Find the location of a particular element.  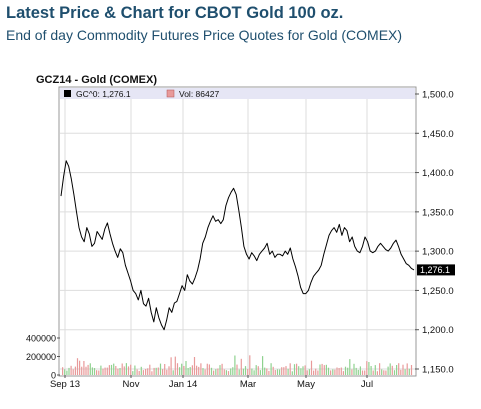

chart-title: GCZ14 - Gold (COMEX) is located at coordinates (96, 80).